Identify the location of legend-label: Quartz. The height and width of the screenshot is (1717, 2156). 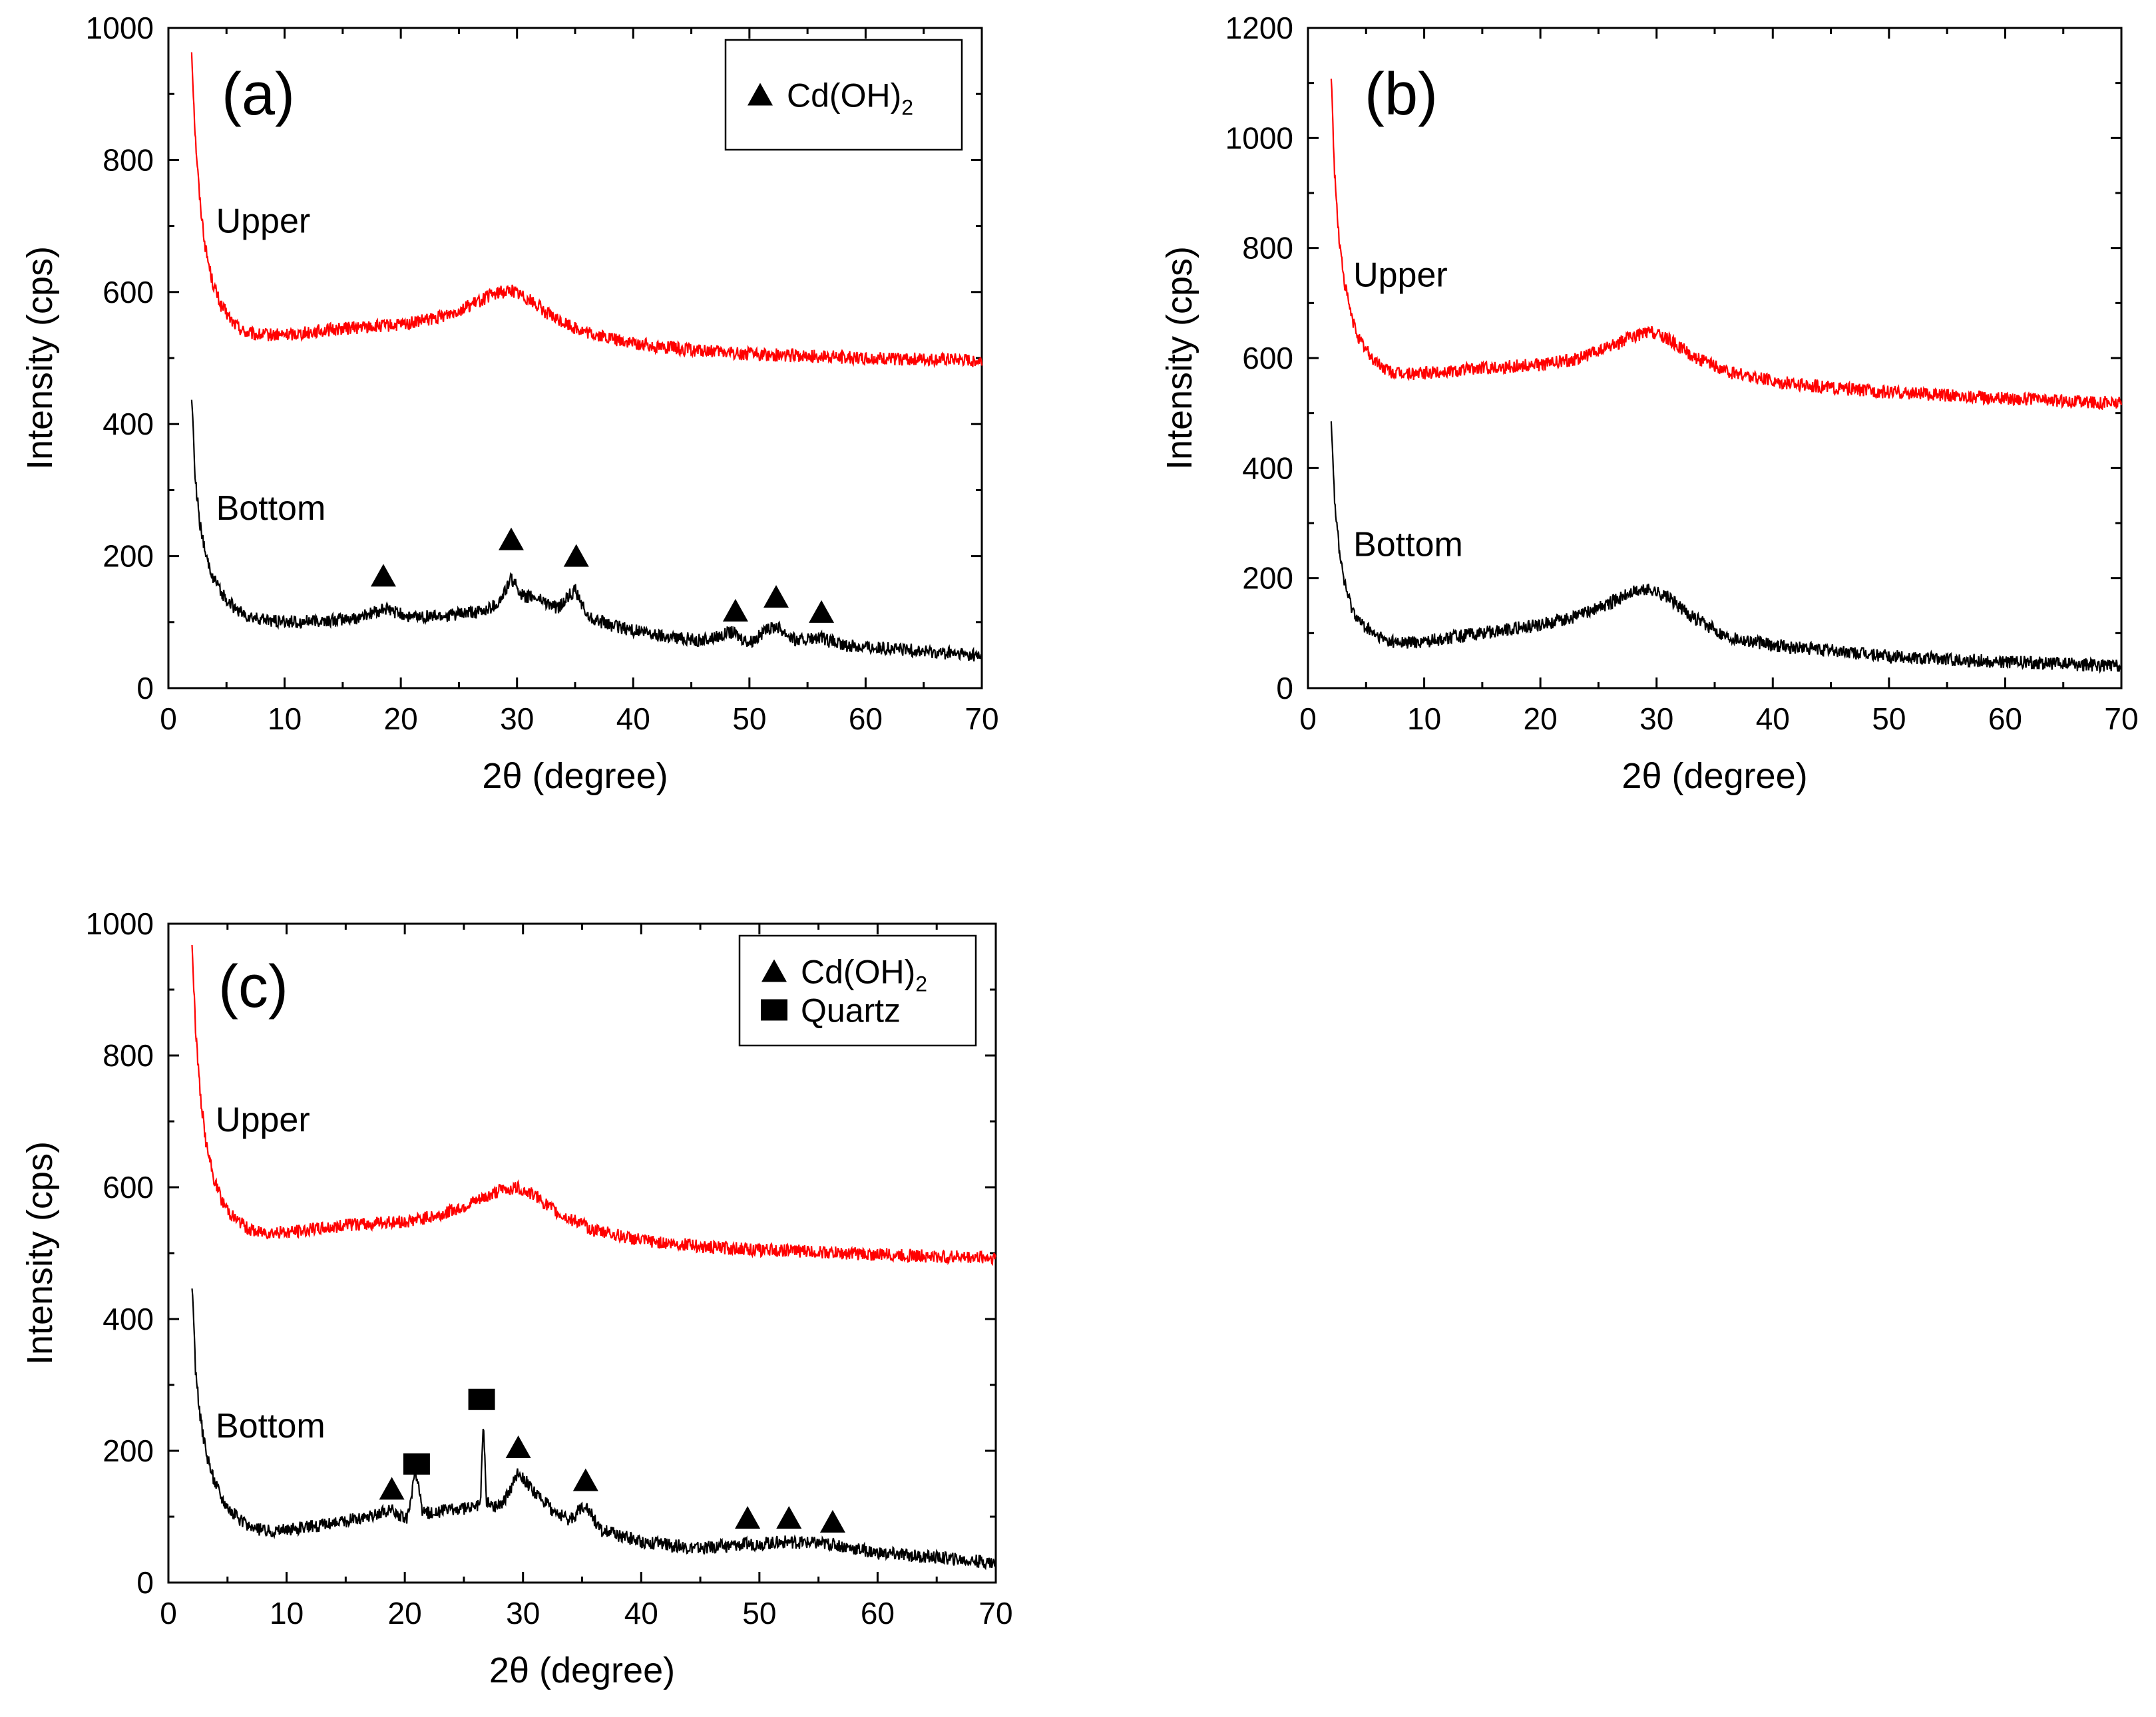
(851, 1011).